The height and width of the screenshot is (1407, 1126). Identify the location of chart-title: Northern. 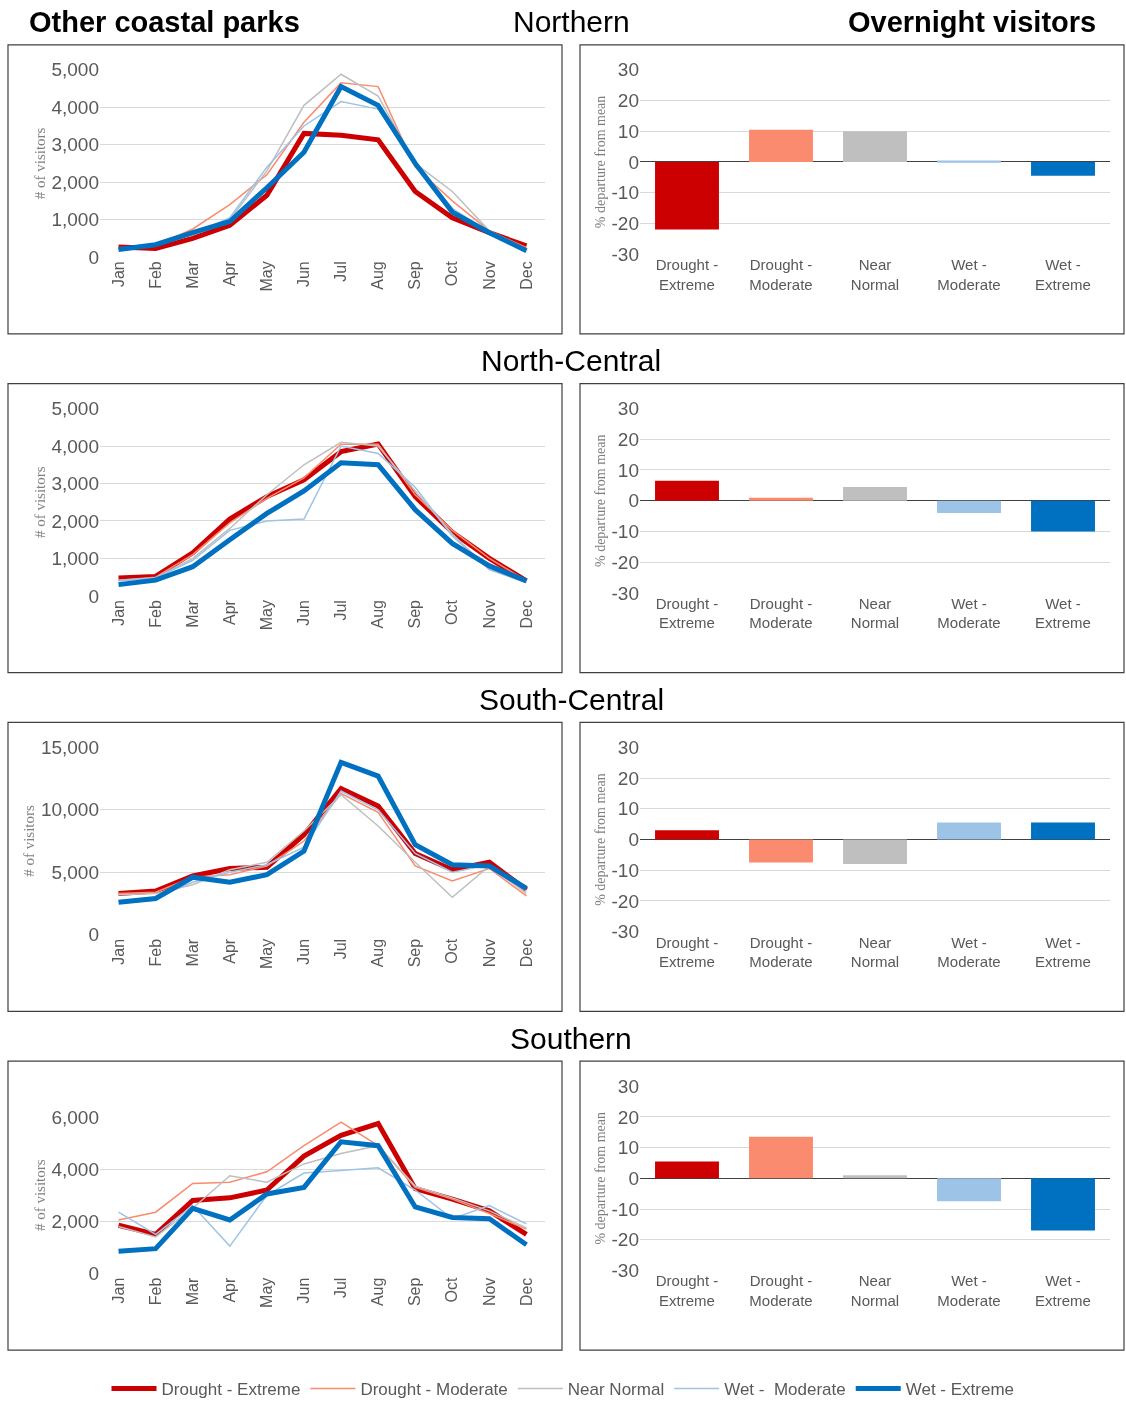
(571, 21).